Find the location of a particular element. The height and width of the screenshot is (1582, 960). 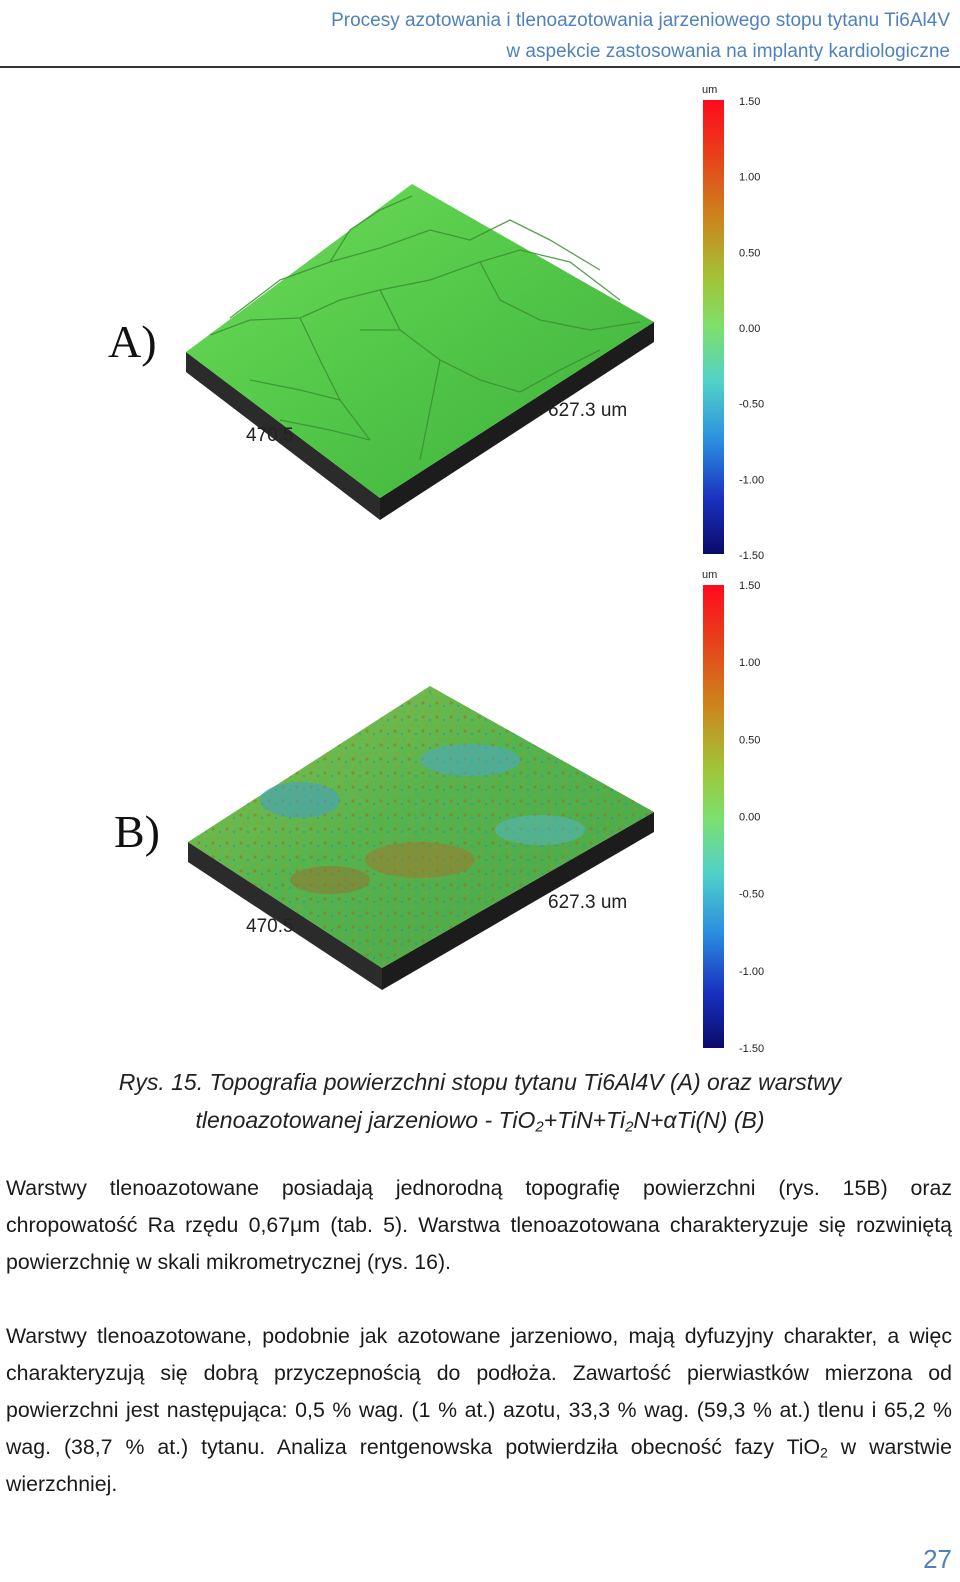

scale-tick-label-b: -1.00 is located at coordinates (751, 972).